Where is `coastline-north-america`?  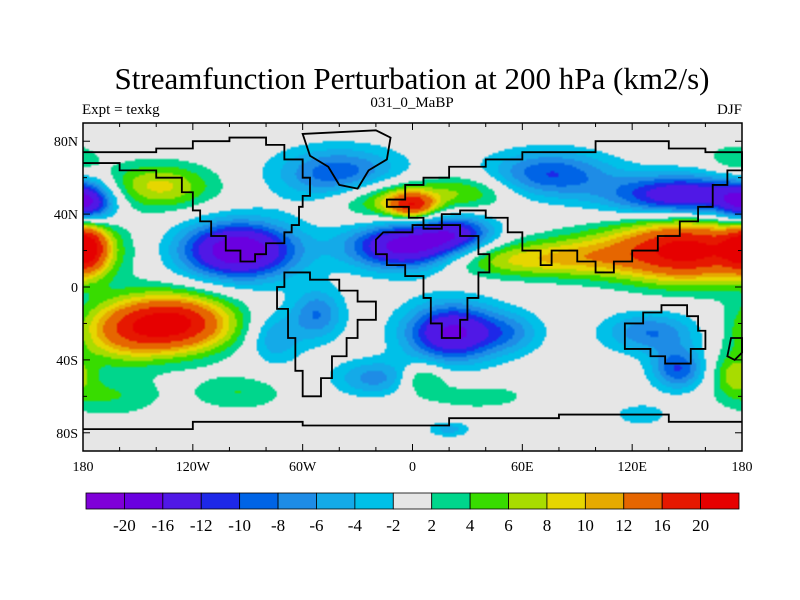 coastline-north-america is located at coordinates (197, 199).